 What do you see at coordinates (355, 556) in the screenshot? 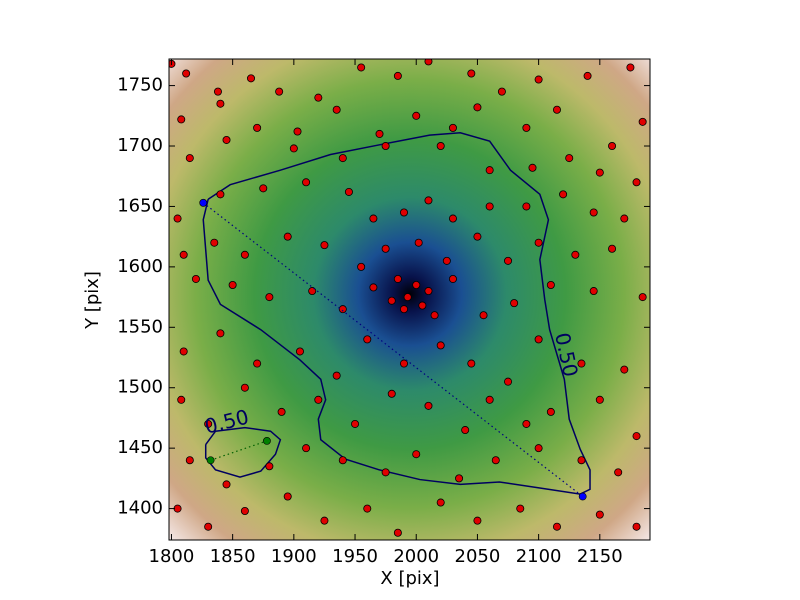
I see `x-tick-label: 1950` at bounding box center [355, 556].